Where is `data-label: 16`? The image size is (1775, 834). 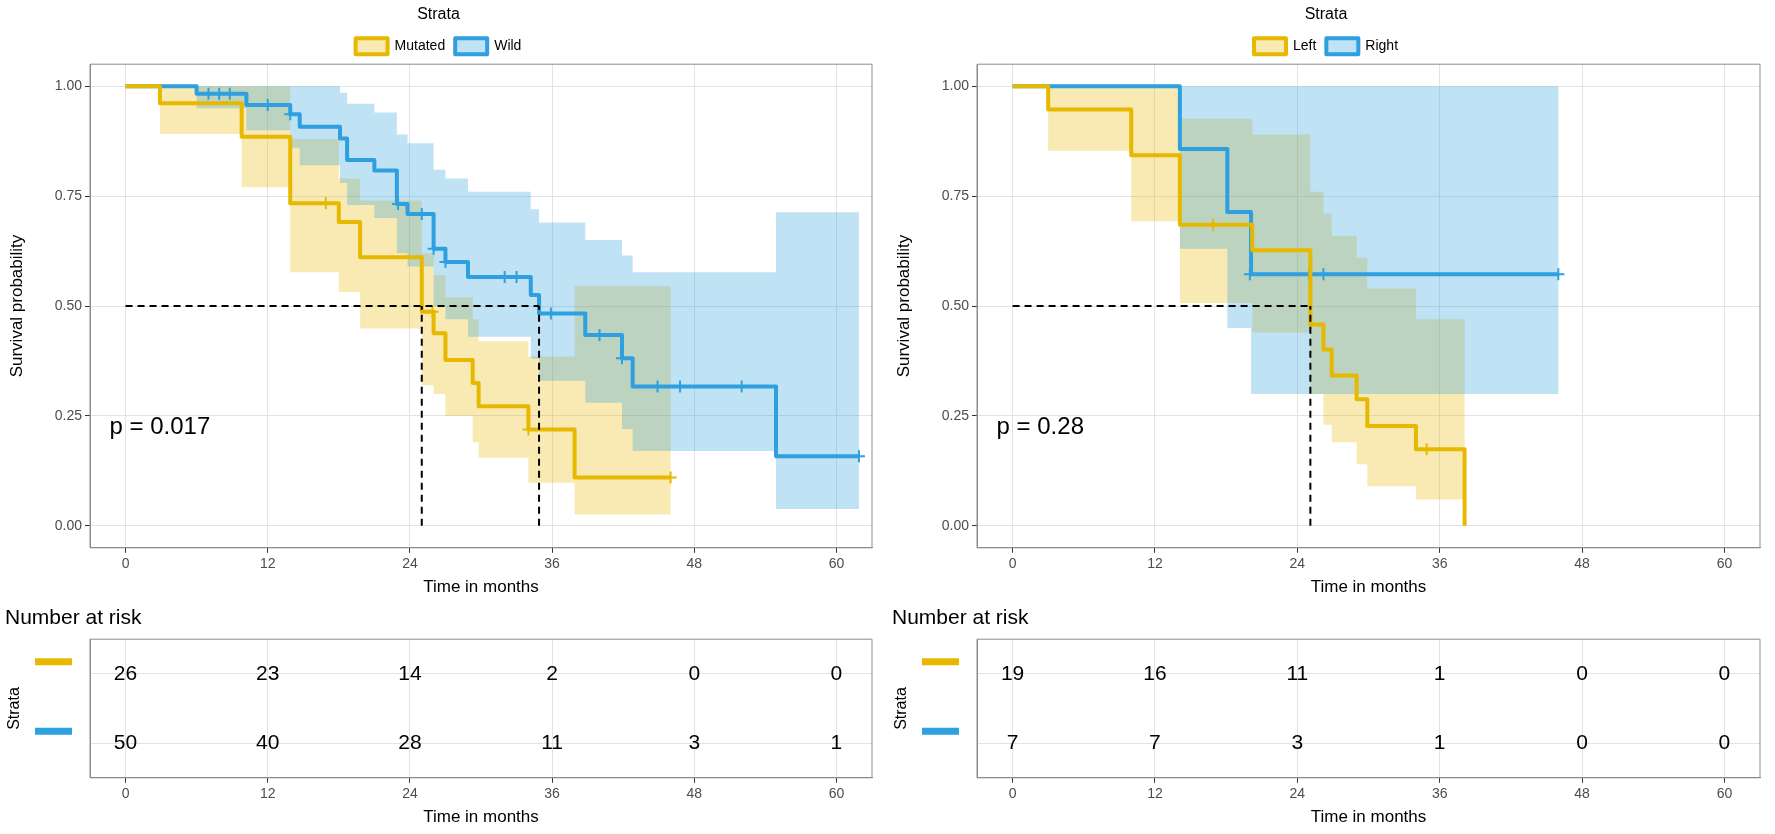 data-label: 16 is located at coordinates (1155, 672).